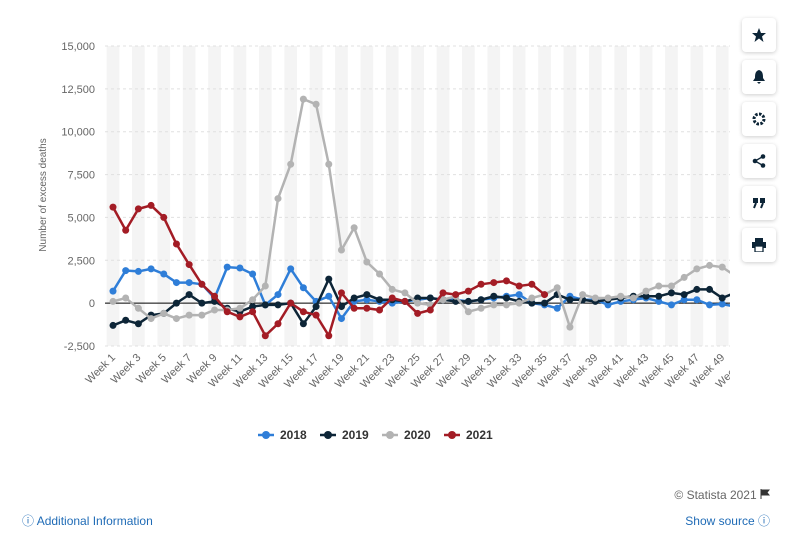  What do you see at coordinates (92, 304) in the screenshot?
I see `y-tick-label: 0` at bounding box center [92, 304].